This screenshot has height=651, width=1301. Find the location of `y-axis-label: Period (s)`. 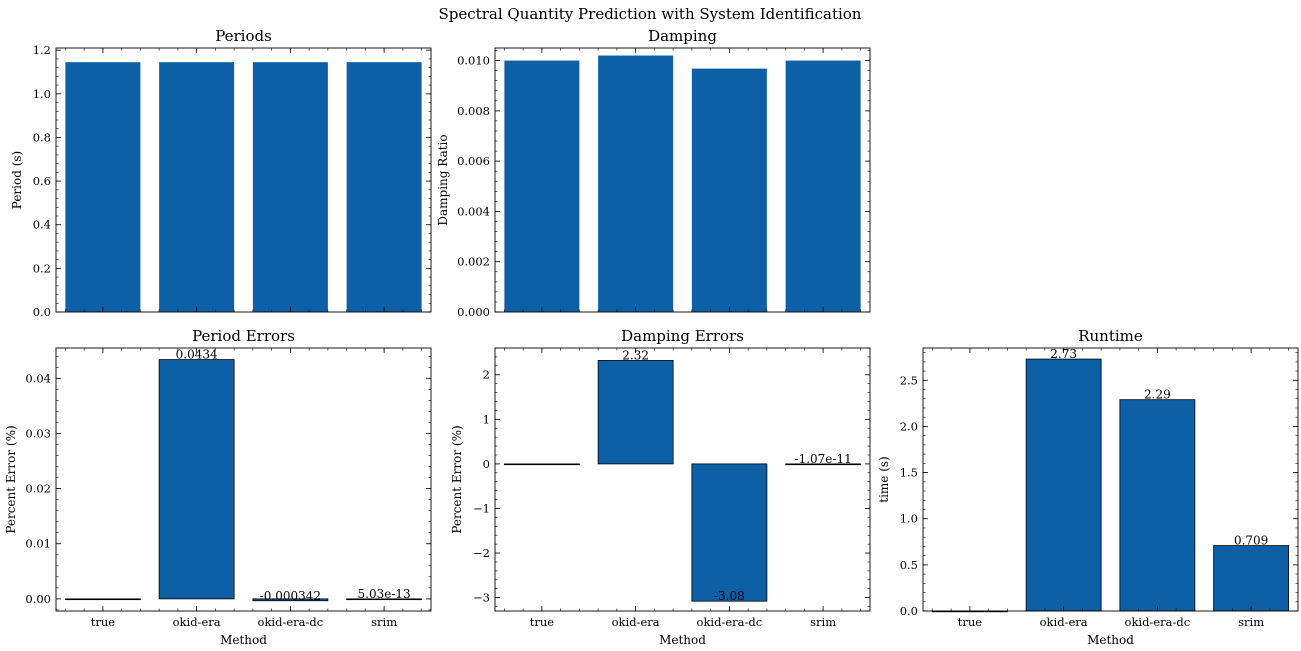

y-axis-label: Period (s) is located at coordinates (17, 180).